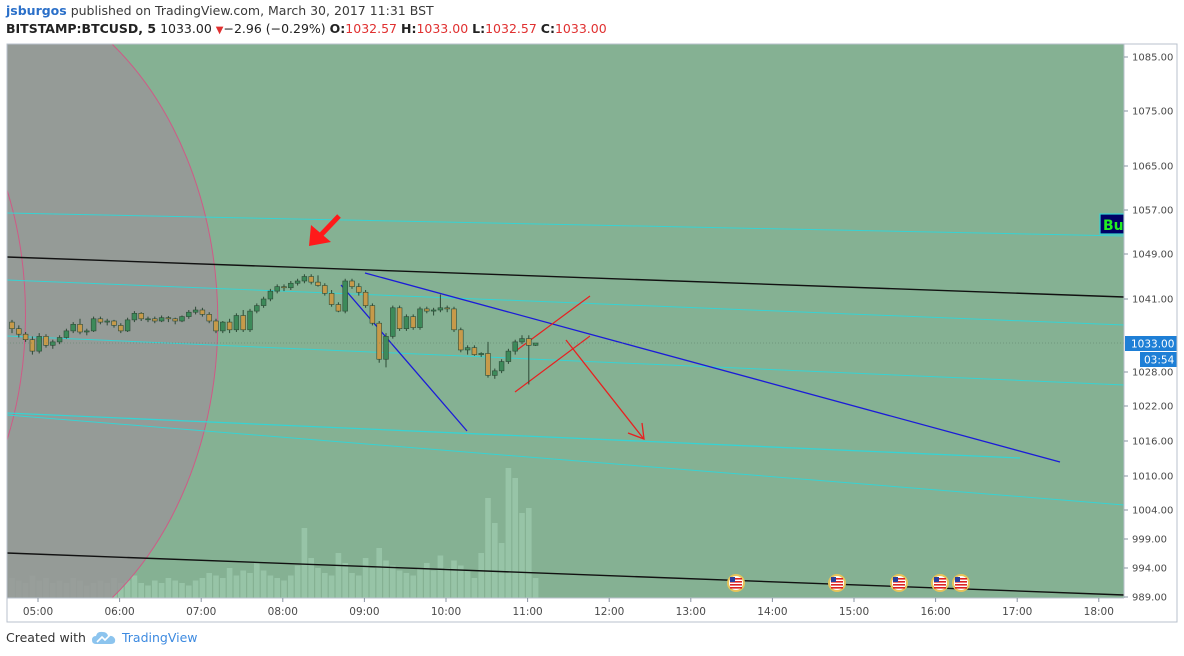  I want to click on inner-arc, so click(16, 315).